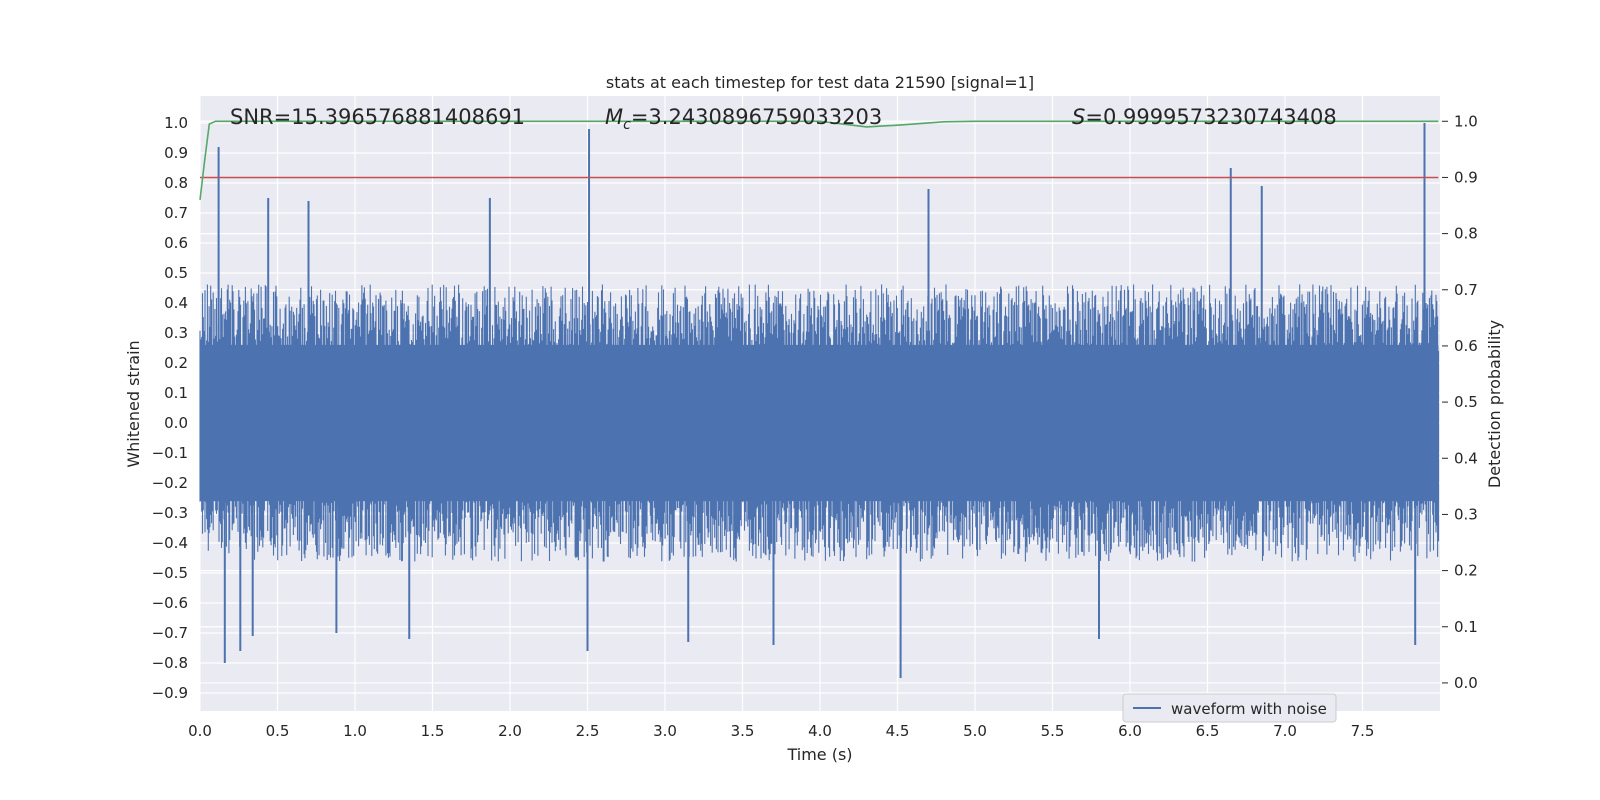  What do you see at coordinates (665, 731) in the screenshot?
I see `x-tick-label: 3.0` at bounding box center [665, 731].